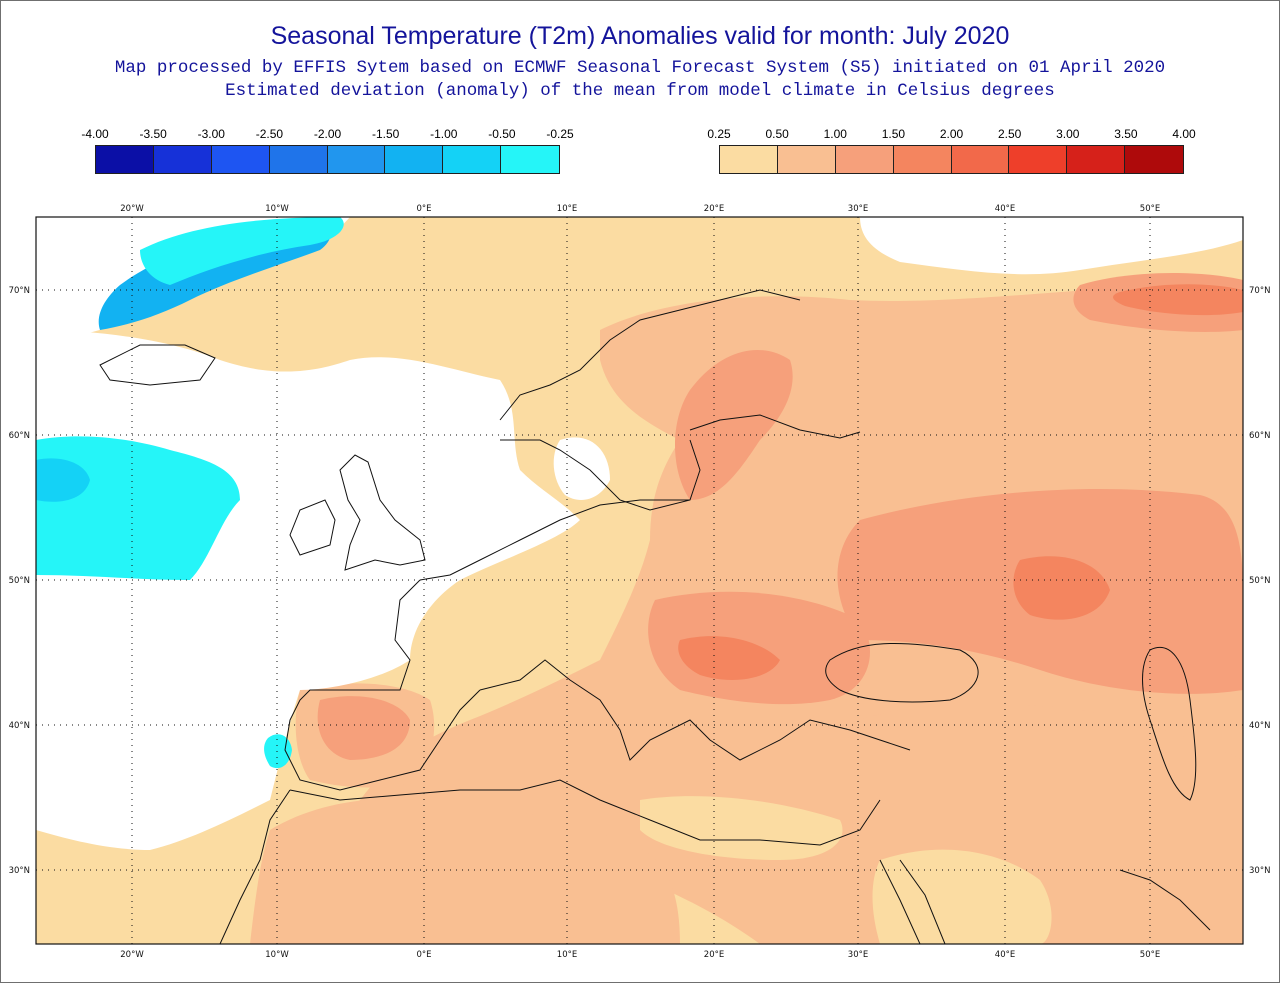  Describe the element at coordinates (157, 365) in the screenshot. I see `coastline-iceland` at that location.